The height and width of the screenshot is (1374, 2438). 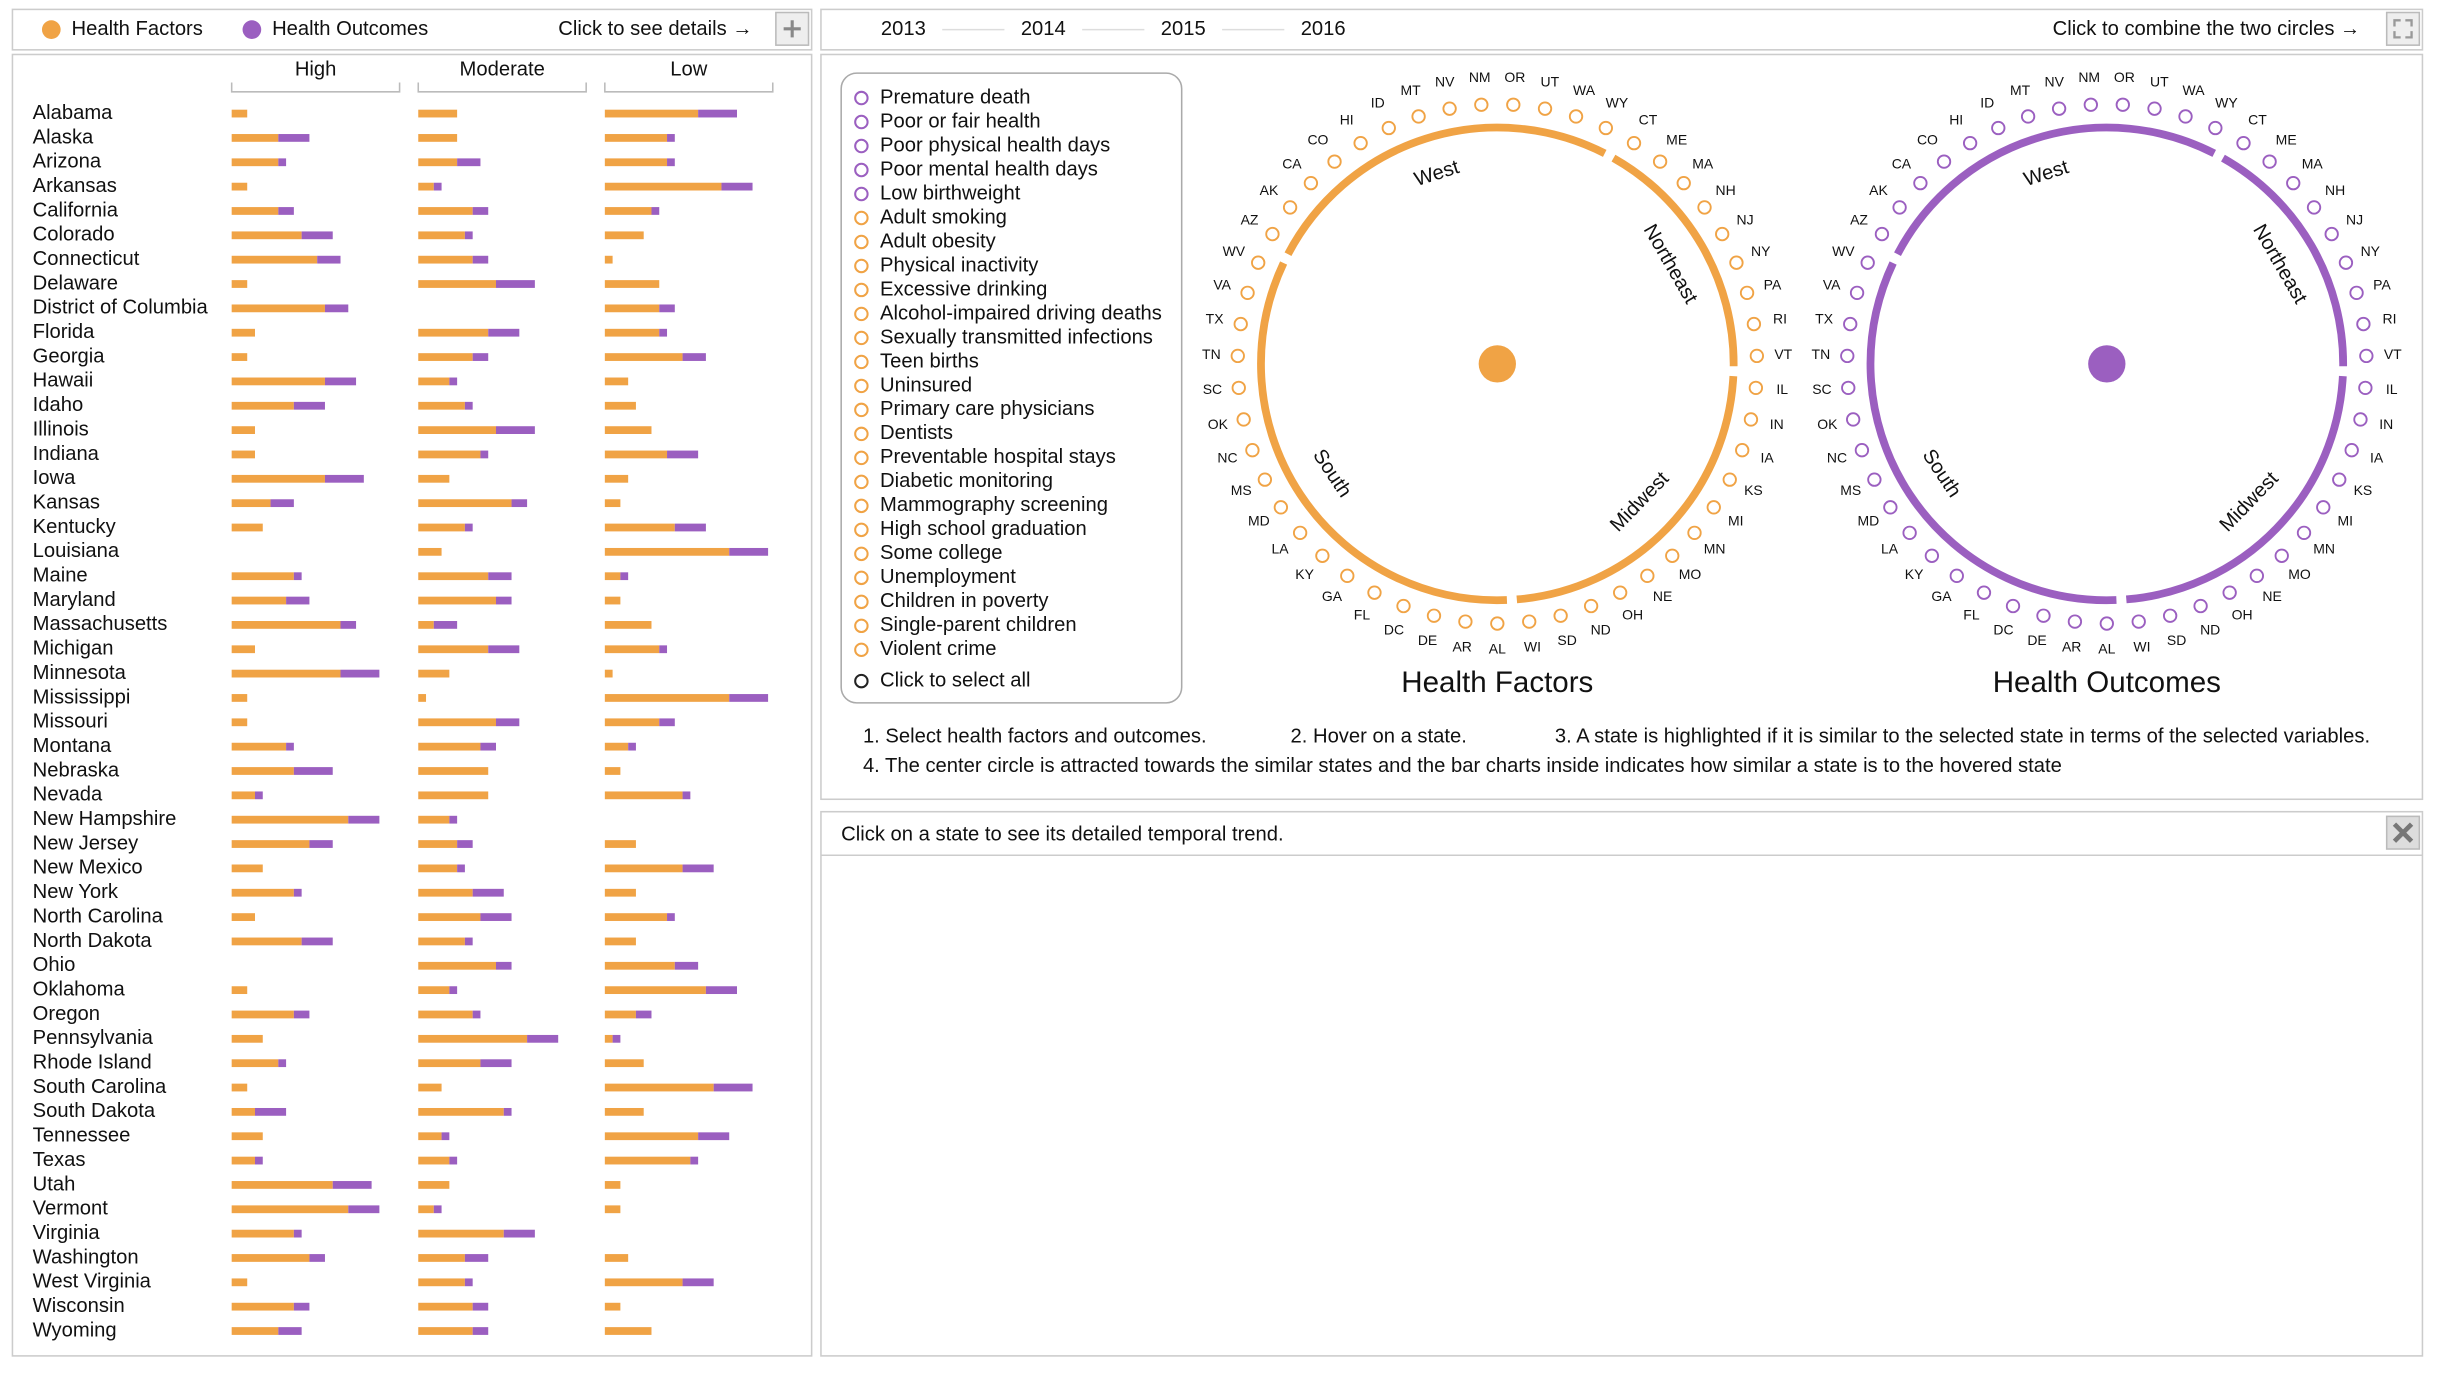 What do you see at coordinates (75, 283) in the screenshot?
I see `state-name: Delaware` at bounding box center [75, 283].